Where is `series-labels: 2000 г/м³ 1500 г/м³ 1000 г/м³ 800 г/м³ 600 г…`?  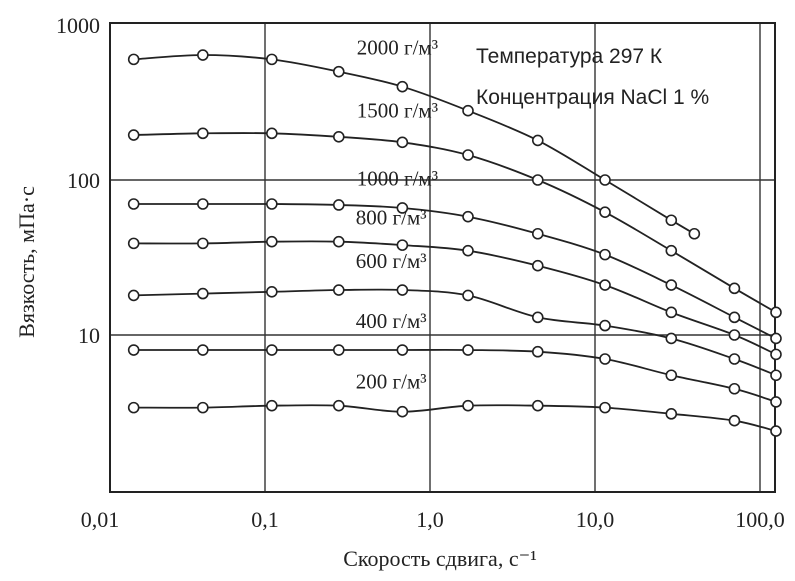
series-labels: 2000 г/м³ 1500 г/м³ 1000 г/м³ 800 г/м³ 600 г… is located at coordinates (397, 215).